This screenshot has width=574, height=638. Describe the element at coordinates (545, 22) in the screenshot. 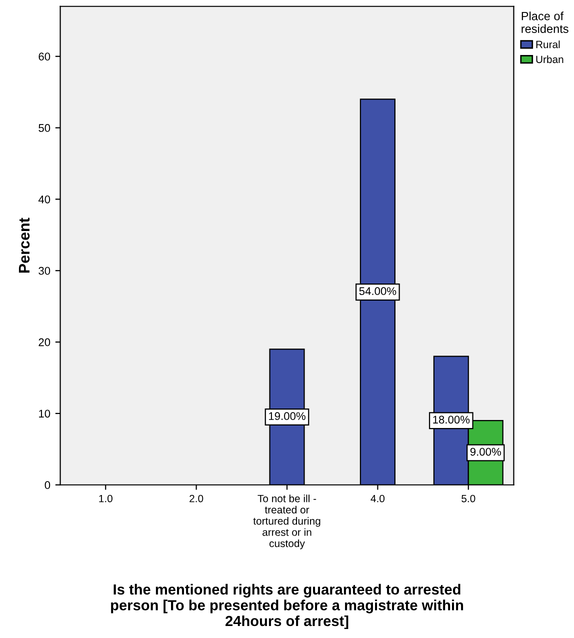

I see `legend-title: Place of residents` at that location.